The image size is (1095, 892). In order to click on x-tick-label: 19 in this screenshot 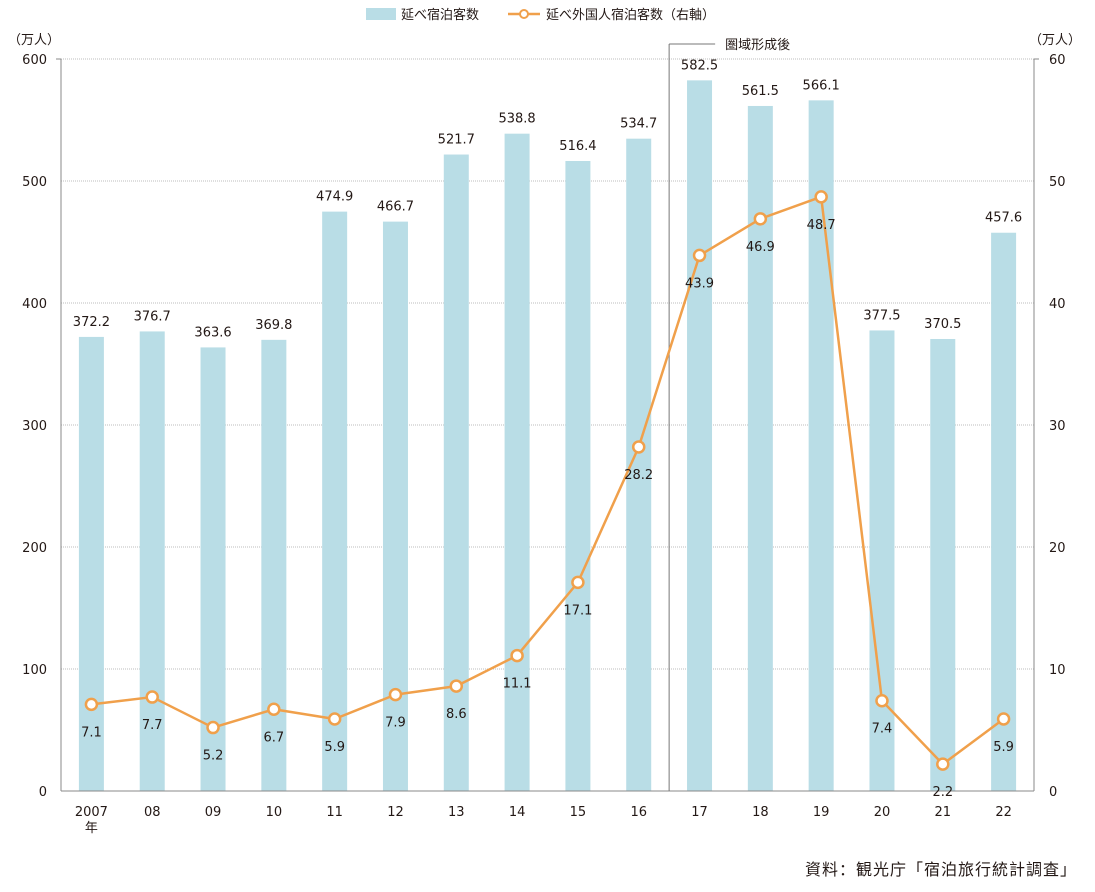, I will do `click(821, 812)`.